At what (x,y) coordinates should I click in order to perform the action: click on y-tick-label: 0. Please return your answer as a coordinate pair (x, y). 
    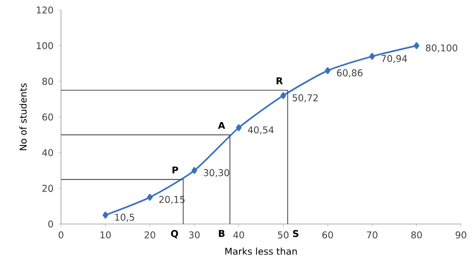
    Looking at the image, I should click on (50, 224).